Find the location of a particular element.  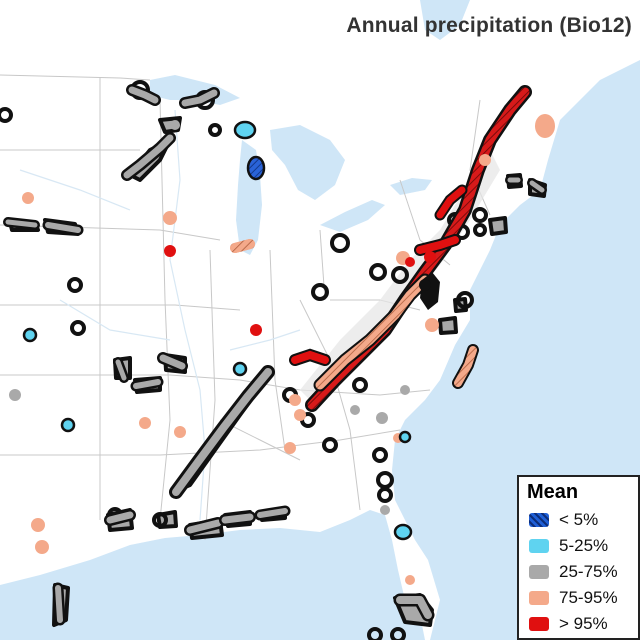

legend-title: Mean is located at coordinates (553, 492).